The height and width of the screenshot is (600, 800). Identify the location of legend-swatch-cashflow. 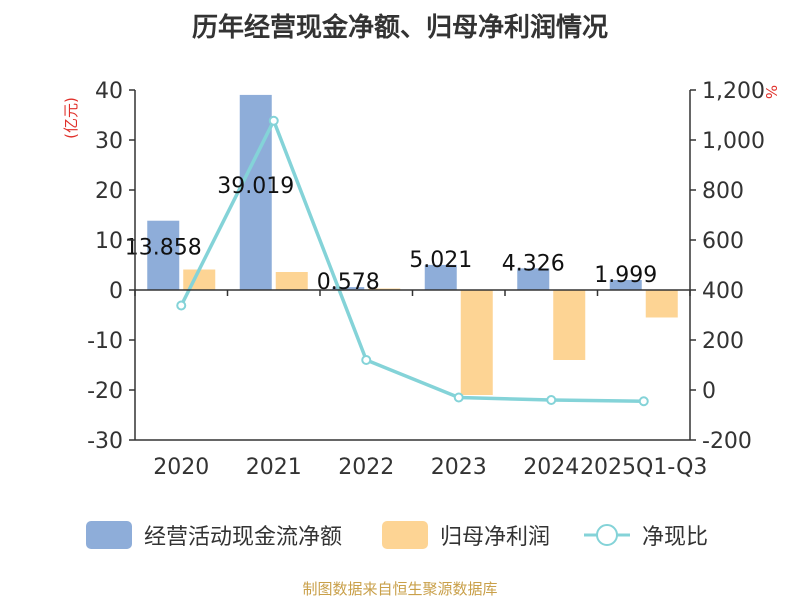
(109, 535).